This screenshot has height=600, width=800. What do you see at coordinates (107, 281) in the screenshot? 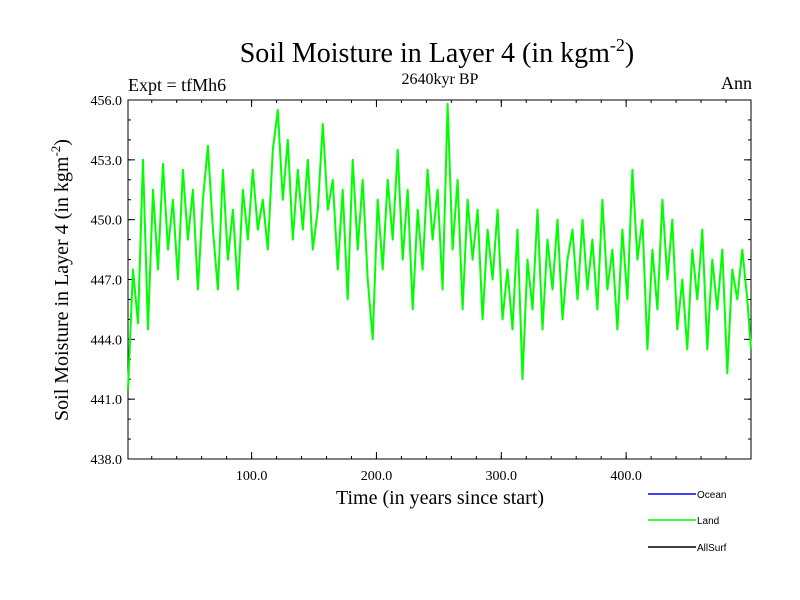
I see `y-tick-label: 447.0` at bounding box center [107, 281].